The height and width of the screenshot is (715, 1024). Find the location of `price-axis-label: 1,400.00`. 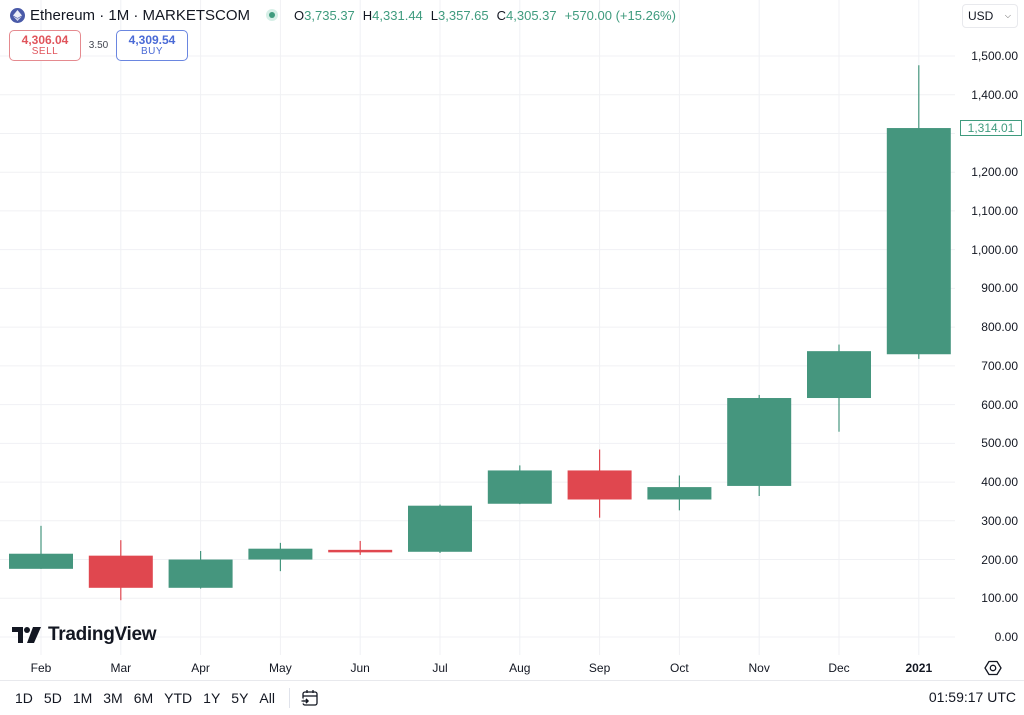

price-axis-label: 1,400.00 is located at coordinates (994, 94).